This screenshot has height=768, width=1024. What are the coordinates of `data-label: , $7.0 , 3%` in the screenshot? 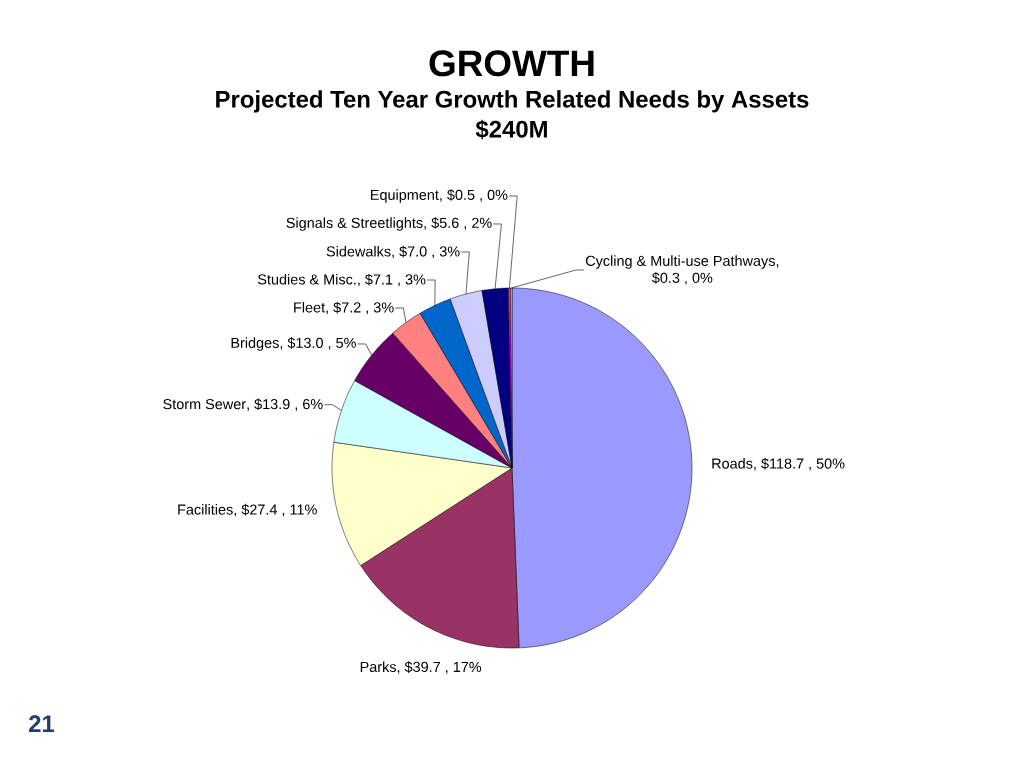 It's located at (426, 252).